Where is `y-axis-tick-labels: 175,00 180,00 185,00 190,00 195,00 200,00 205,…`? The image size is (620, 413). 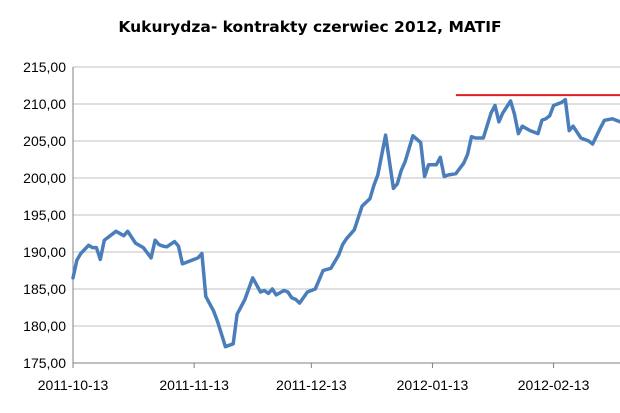
y-axis-tick-labels: 175,00 180,00 185,00 190,00 195,00 200,00 205,… is located at coordinates (44, 215).